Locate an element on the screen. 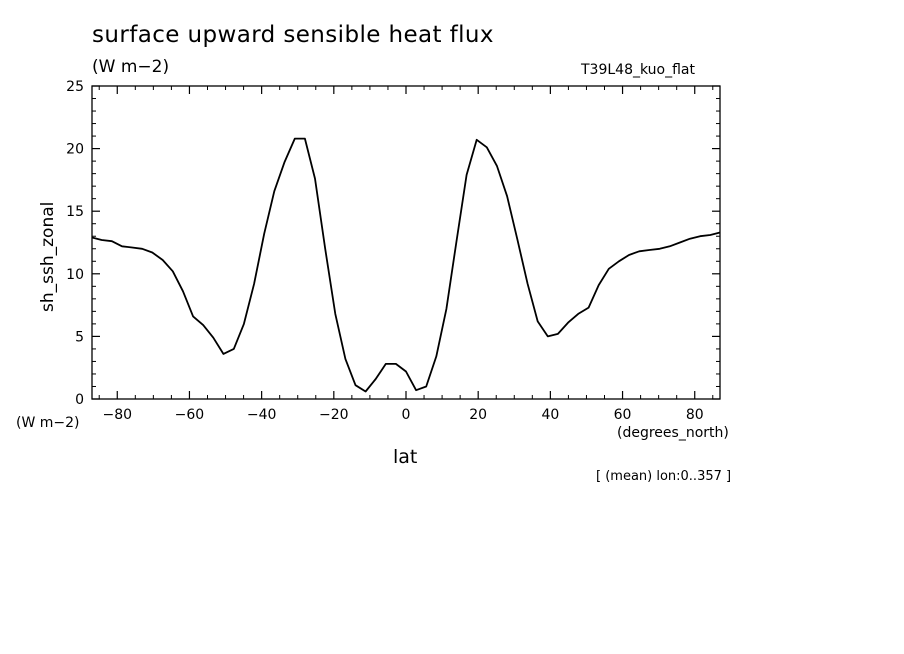 Image resolution: width=904 pixels, height=654 pixels. y-tick-label: 25 is located at coordinates (75, 87).